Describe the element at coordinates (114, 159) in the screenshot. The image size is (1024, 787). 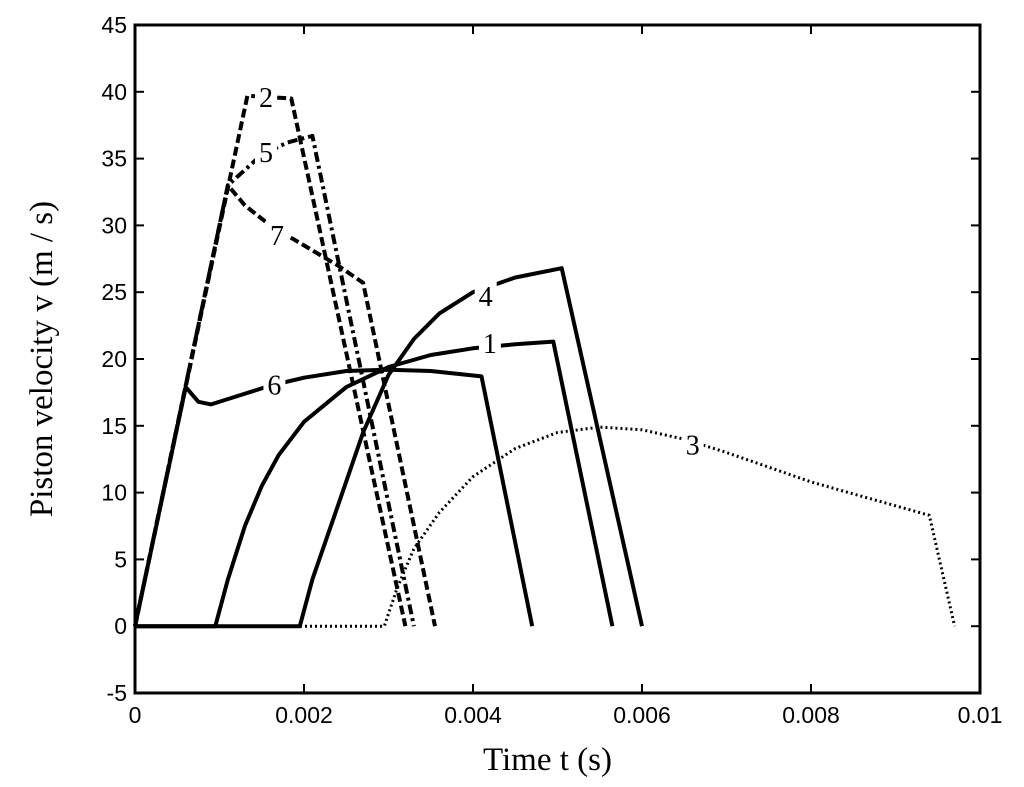
I see `y-tick-label: 35` at that location.